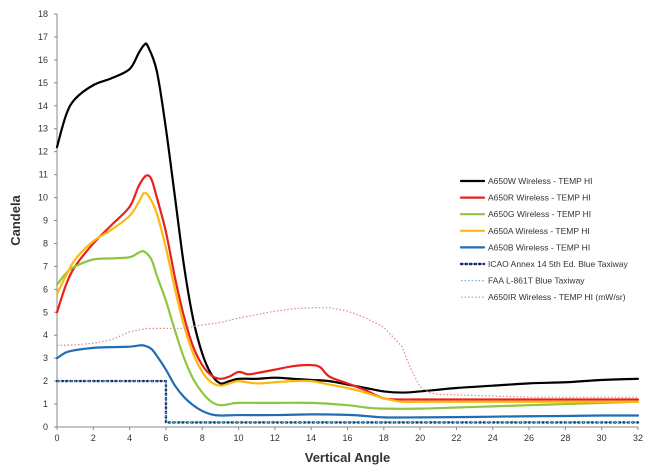 The width and height of the screenshot is (657, 475). Describe the element at coordinates (558, 264) in the screenshot. I see `legend-label-5: ICAO Annex 14 5th Ed. Blue Taxiway` at that location.